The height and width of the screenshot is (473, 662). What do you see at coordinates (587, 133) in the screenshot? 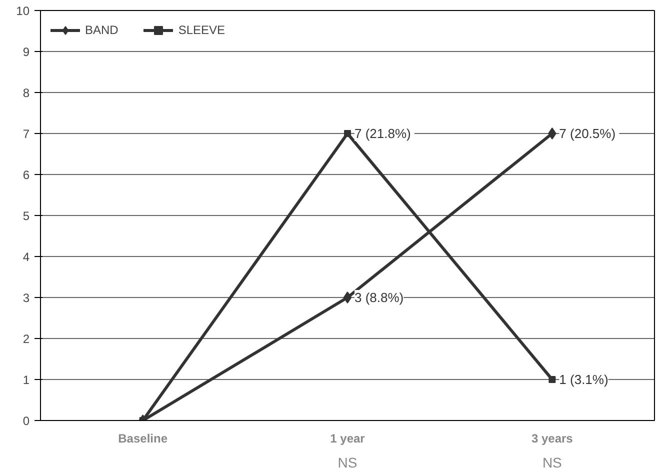
I see `data-label: 7 (20.5%)` at bounding box center [587, 133].